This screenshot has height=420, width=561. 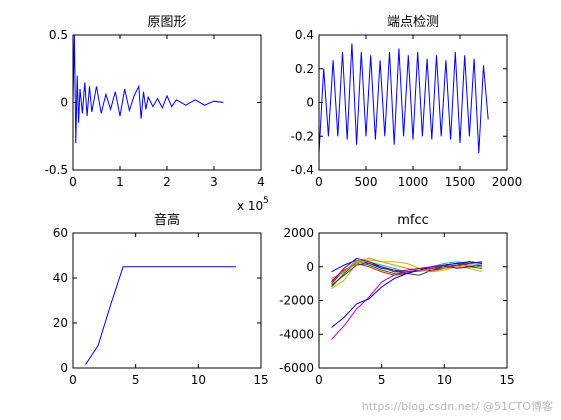 I want to click on x-tick-label: 3, so click(x=214, y=182).